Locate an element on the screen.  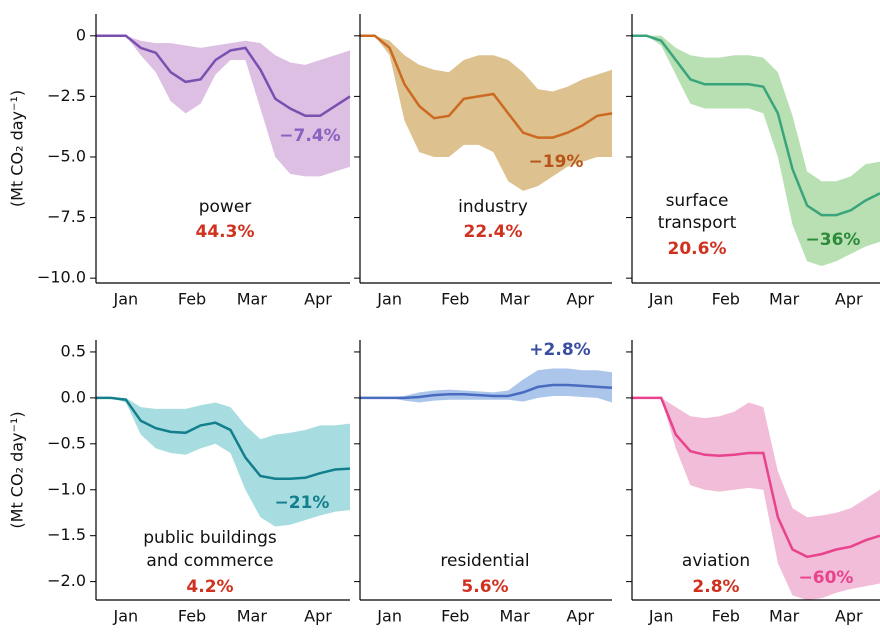
change-label: −19% is located at coordinates (556, 162).